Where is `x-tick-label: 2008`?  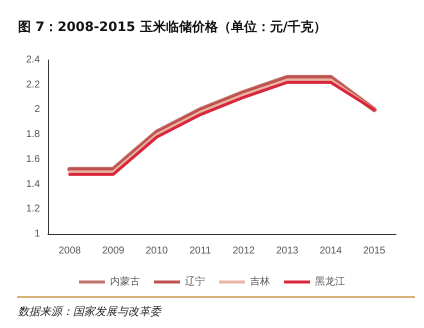 x-tick-label: 2008 is located at coordinates (70, 251).